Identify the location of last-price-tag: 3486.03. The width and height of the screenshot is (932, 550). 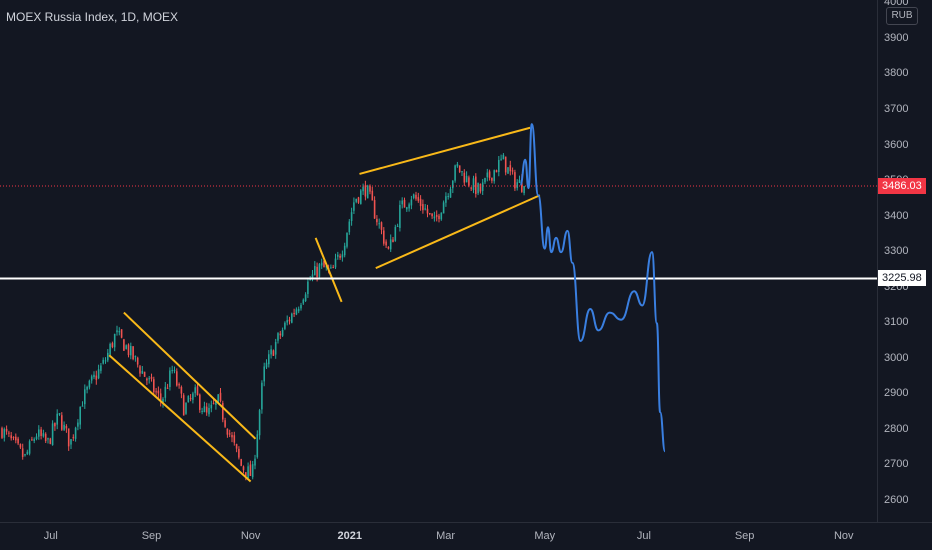
(902, 186).